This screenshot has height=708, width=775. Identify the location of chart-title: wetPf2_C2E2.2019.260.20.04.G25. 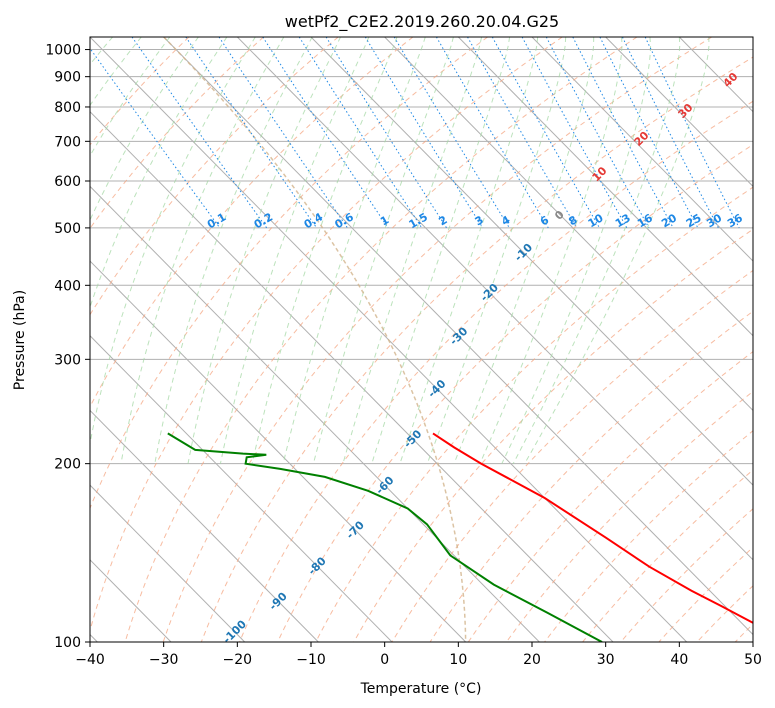
(422, 22).